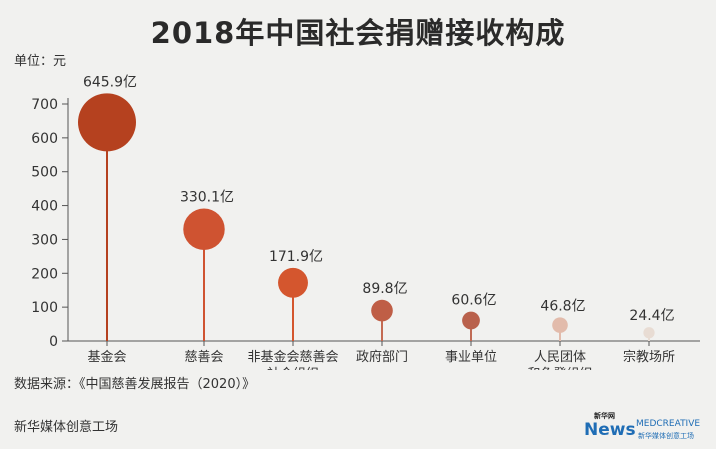  I want to click on x-tick-label: 人民团体, so click(560, 357).